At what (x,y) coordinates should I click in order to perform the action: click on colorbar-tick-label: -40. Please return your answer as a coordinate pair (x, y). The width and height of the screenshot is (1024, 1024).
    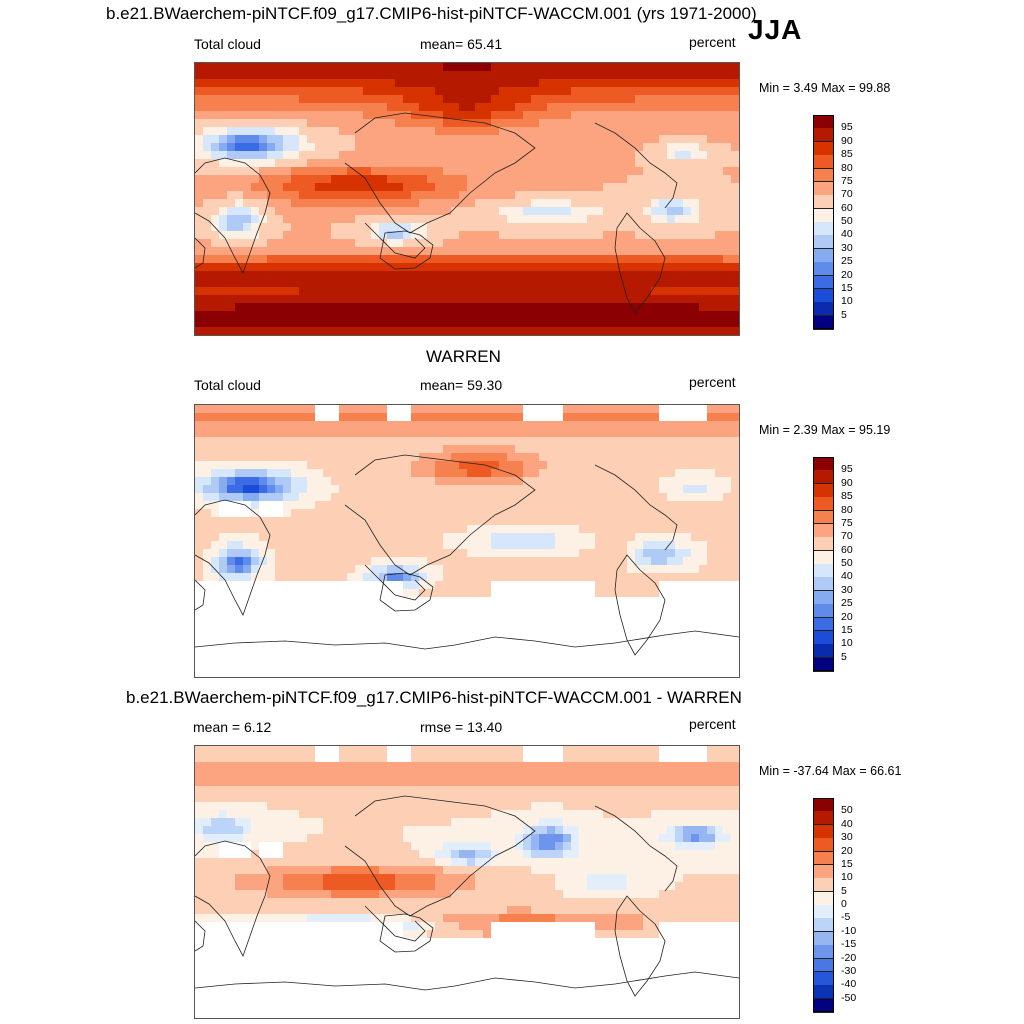
    Looking at the image, I should click on (849, 984).